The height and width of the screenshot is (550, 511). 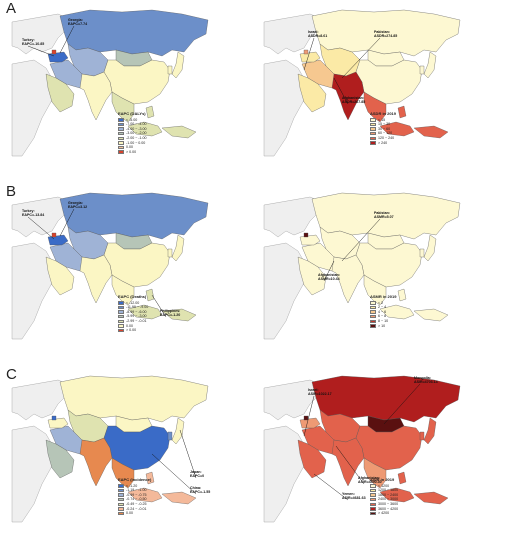 What do you see at coordinates (382, 32) in the screenshot?
I see `annotation-line: Pakistan:` at bounding box center [382, 32].